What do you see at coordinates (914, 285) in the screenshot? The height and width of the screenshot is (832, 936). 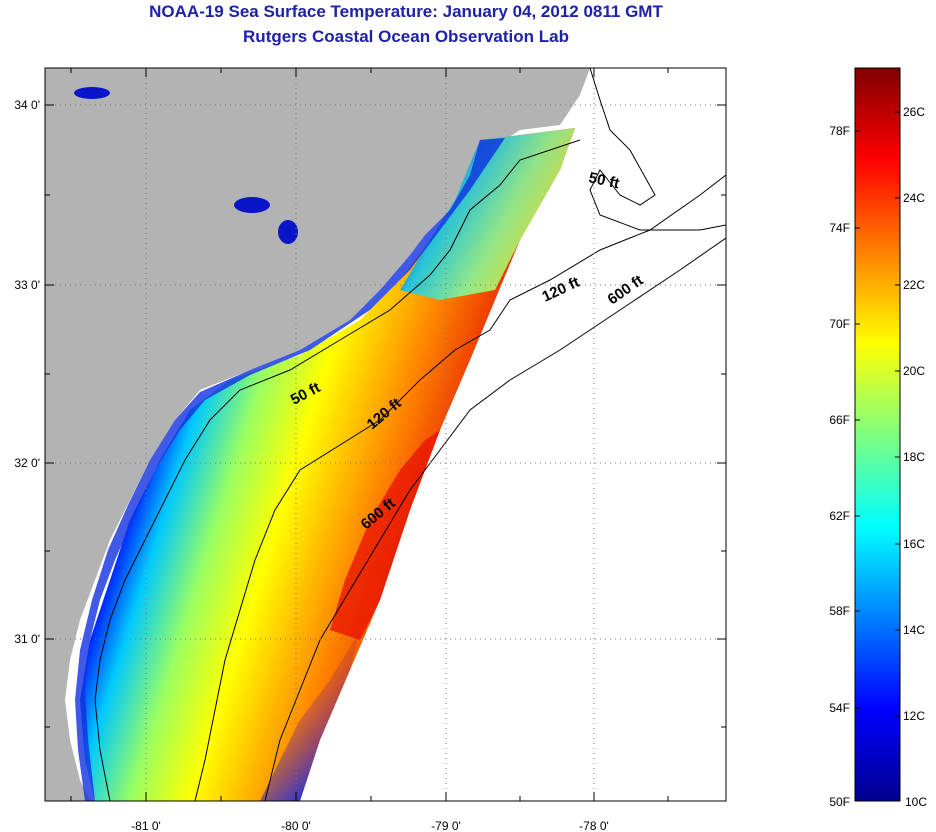 I see `colorbar-celsius-label: 22C` at bounding box center [914, 285].